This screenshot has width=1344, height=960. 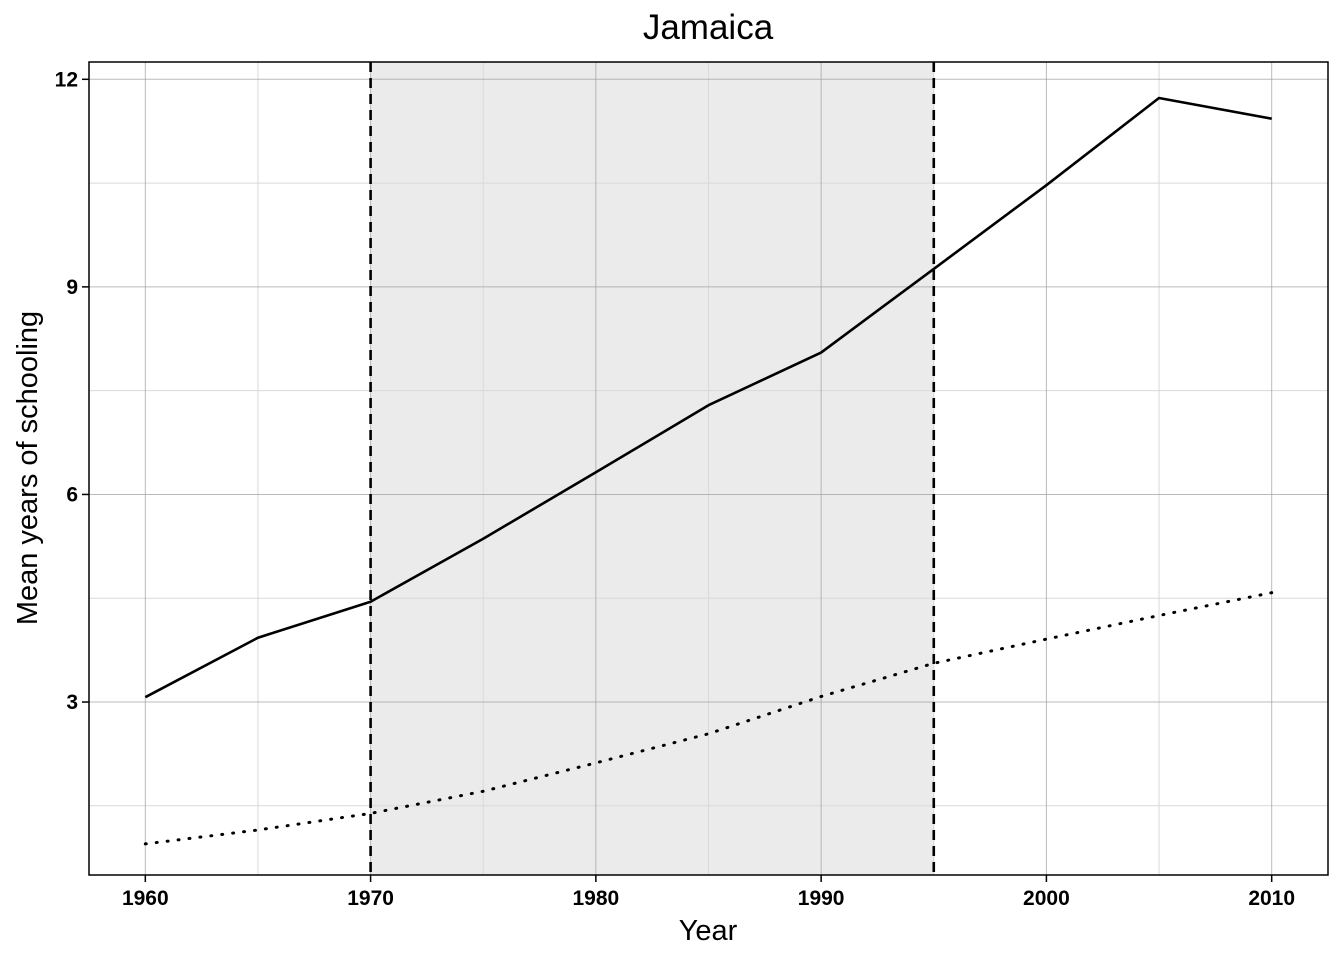 I want to click on chart-title: Jamaica, so click(x=708, y=27).